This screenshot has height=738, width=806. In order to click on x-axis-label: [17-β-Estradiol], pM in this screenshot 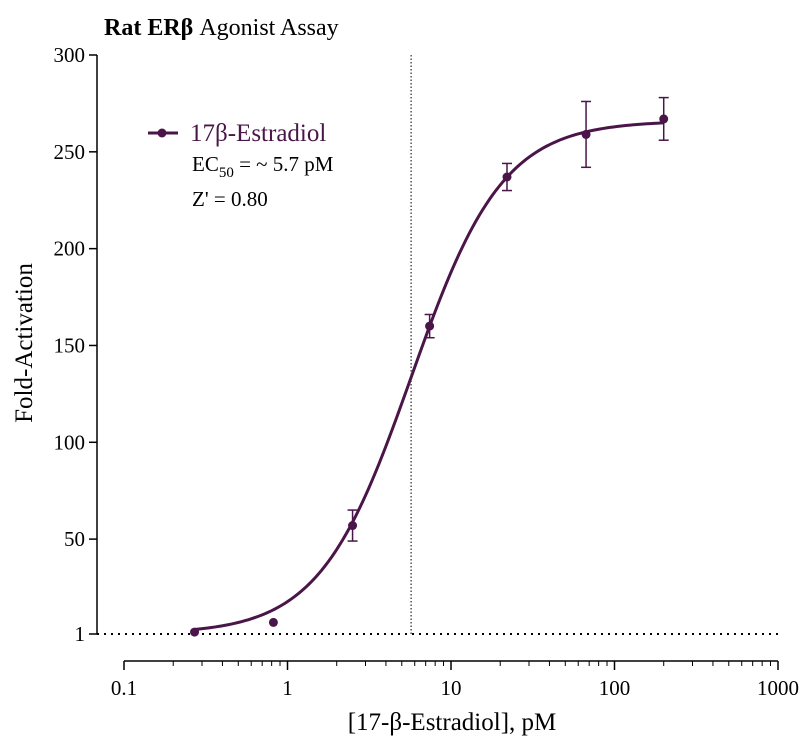, I will do `click(452, 722)`.